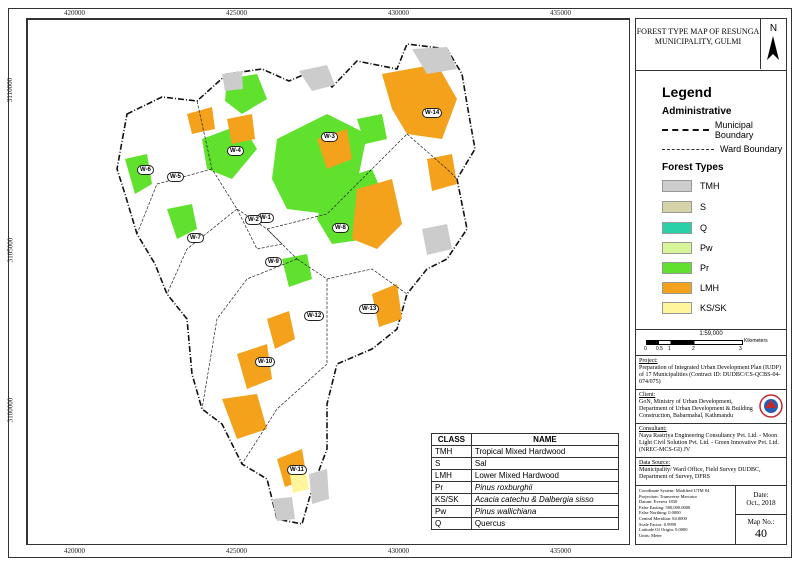 Image resolution: width=800 pixels, height=566 pixels. What do you see at coordinates (694, 342) in the screenshot?
I see `scale-graphic` at bounding box center [694, 342].